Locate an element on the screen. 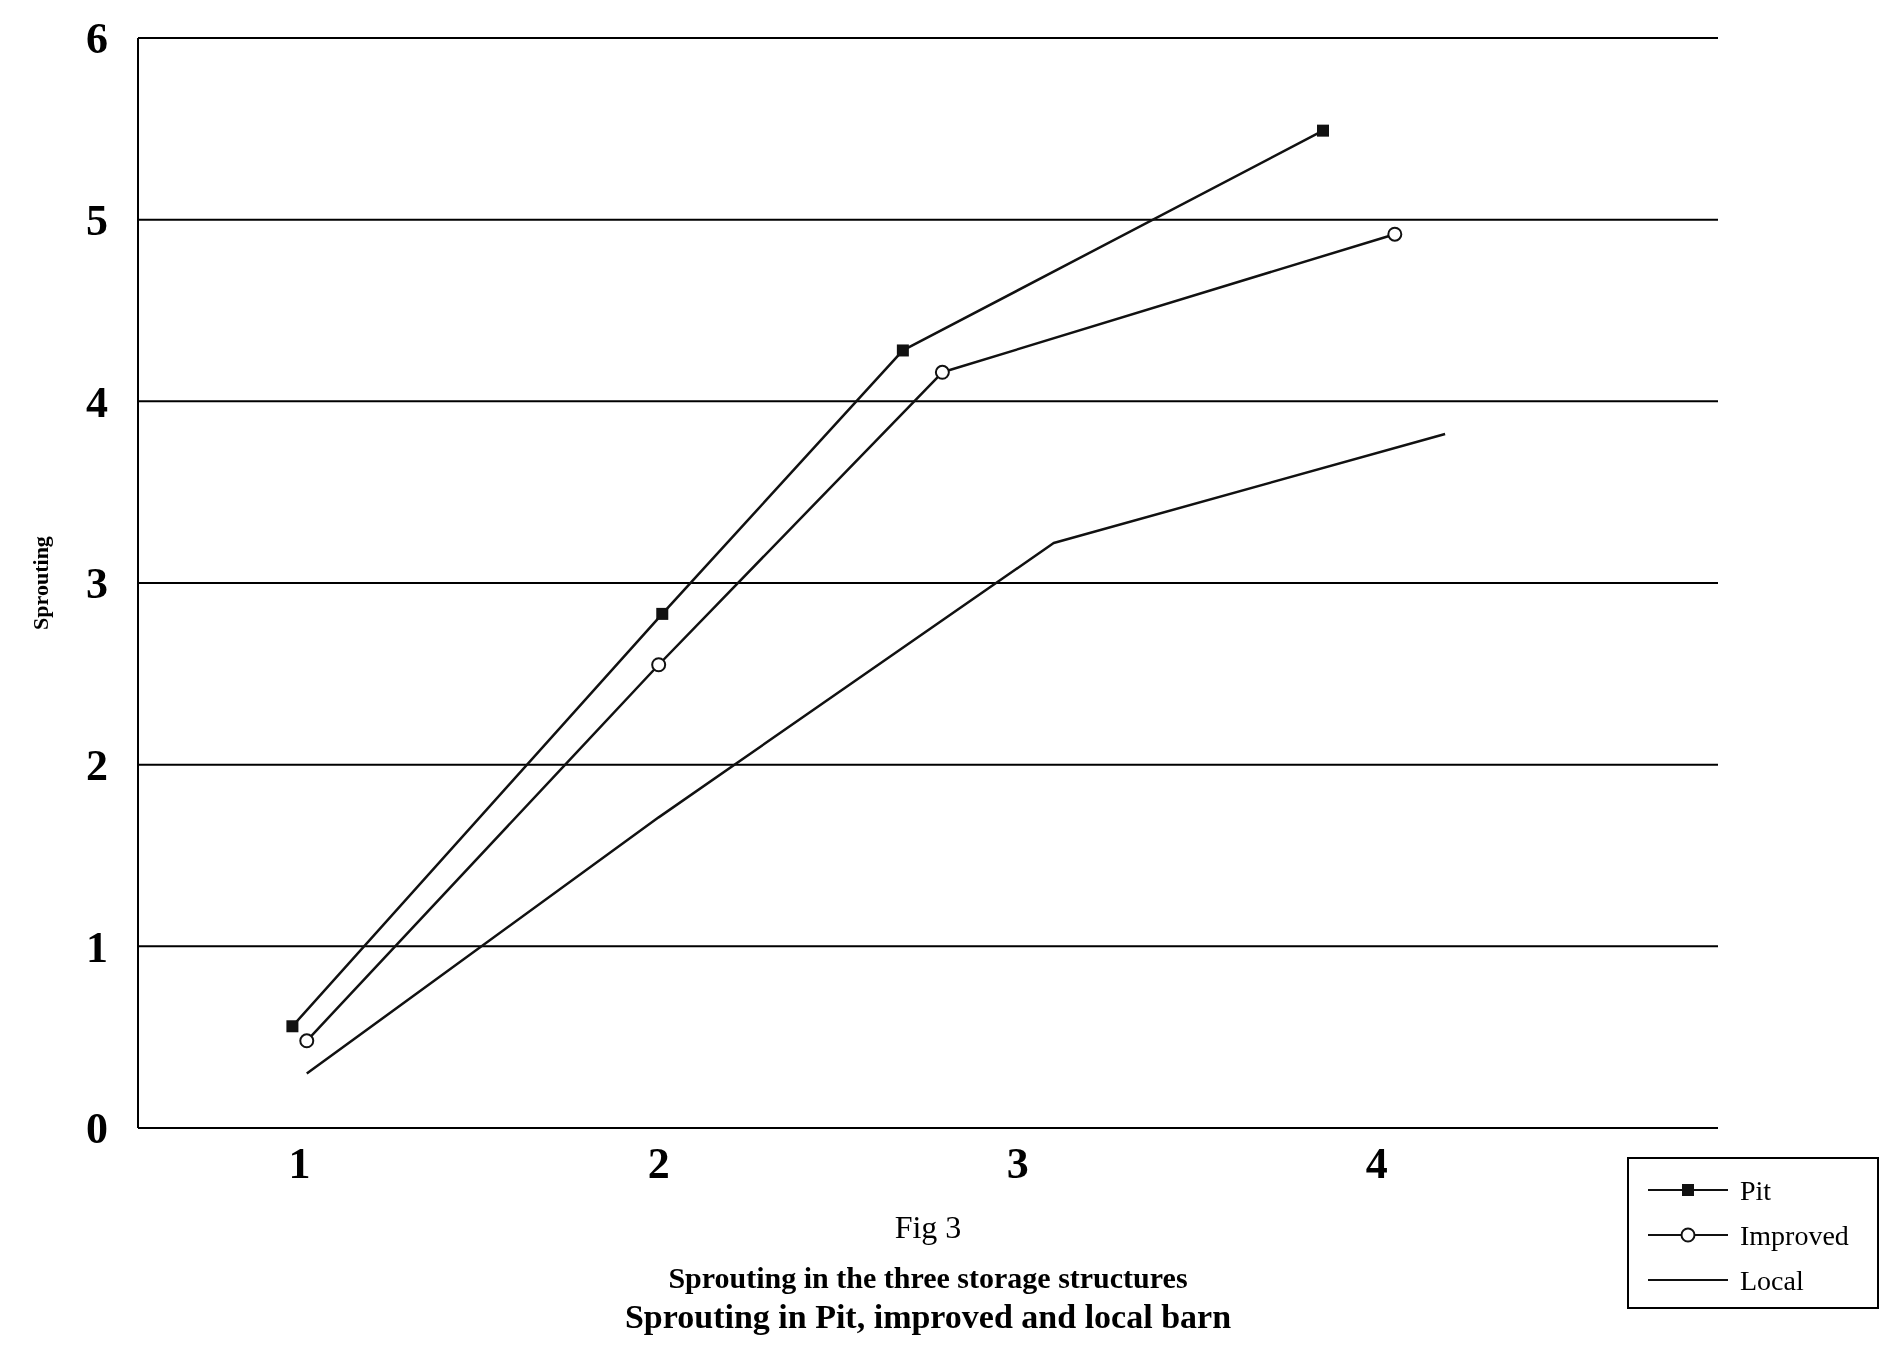 The height and width of the screenshot is (1347, 1896). x-tick-label: 4 is located at coordinates (1376, 1163).